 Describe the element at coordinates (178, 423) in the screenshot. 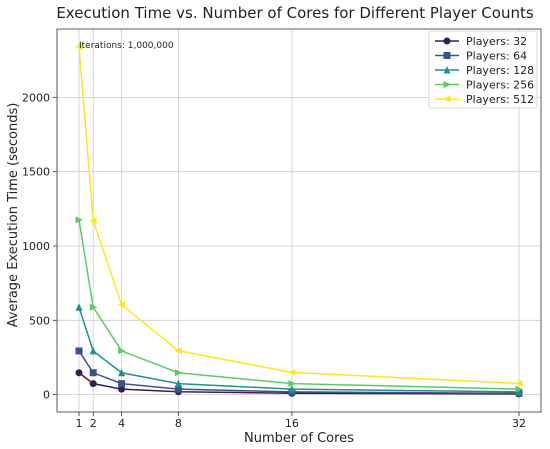

I see `x-tick-label: 8` at that location.